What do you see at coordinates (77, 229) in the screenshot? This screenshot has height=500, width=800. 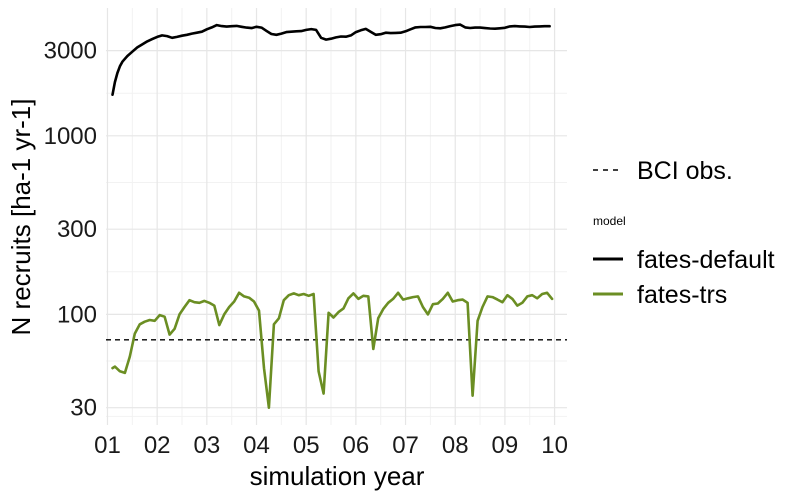 I see `y-tick-label: 300` at bounding box center [77, 229].